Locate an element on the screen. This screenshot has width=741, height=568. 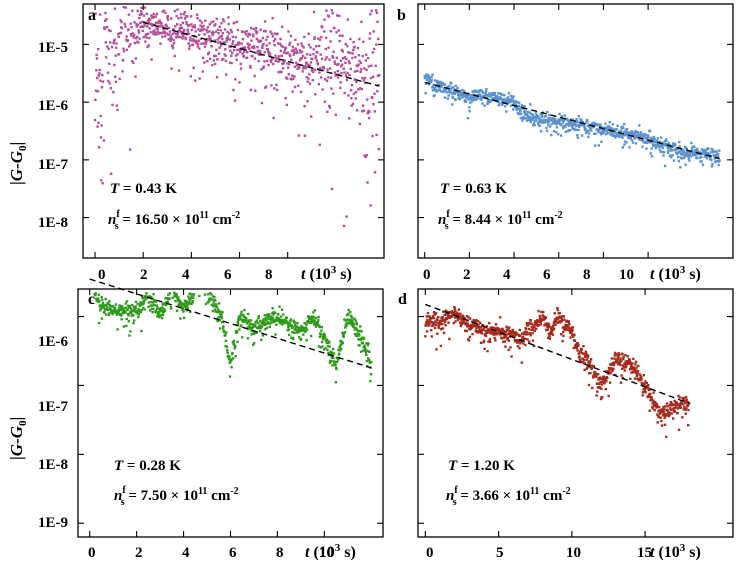
xtick-label: 2 is located at coordinates (144, 275).